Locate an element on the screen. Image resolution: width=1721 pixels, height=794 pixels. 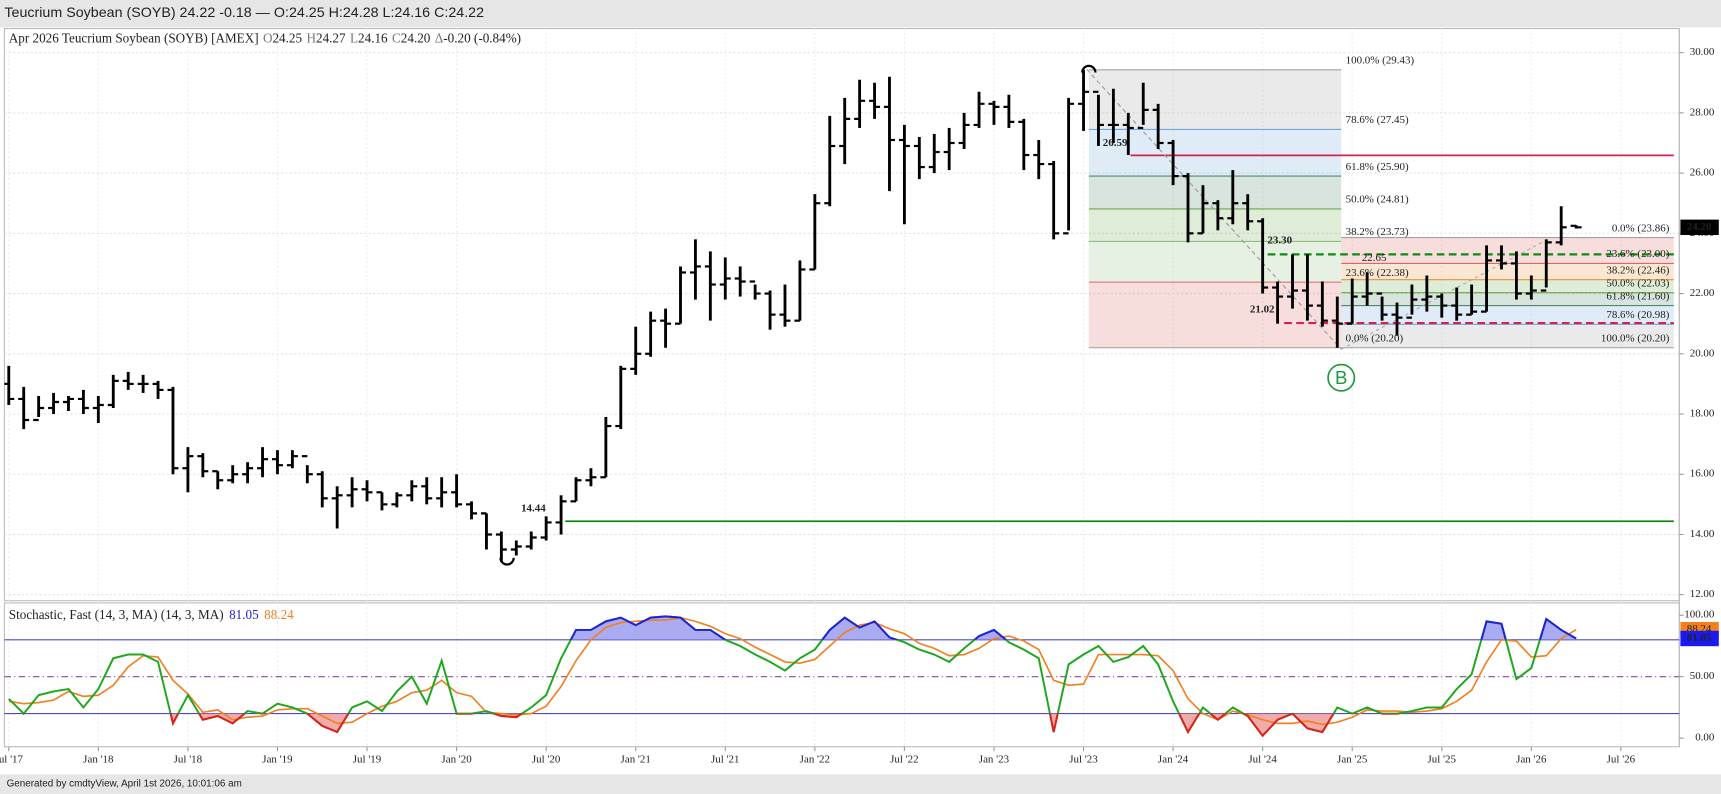
y-tick-label: 12.00 is located at coordinates (1702, 594).